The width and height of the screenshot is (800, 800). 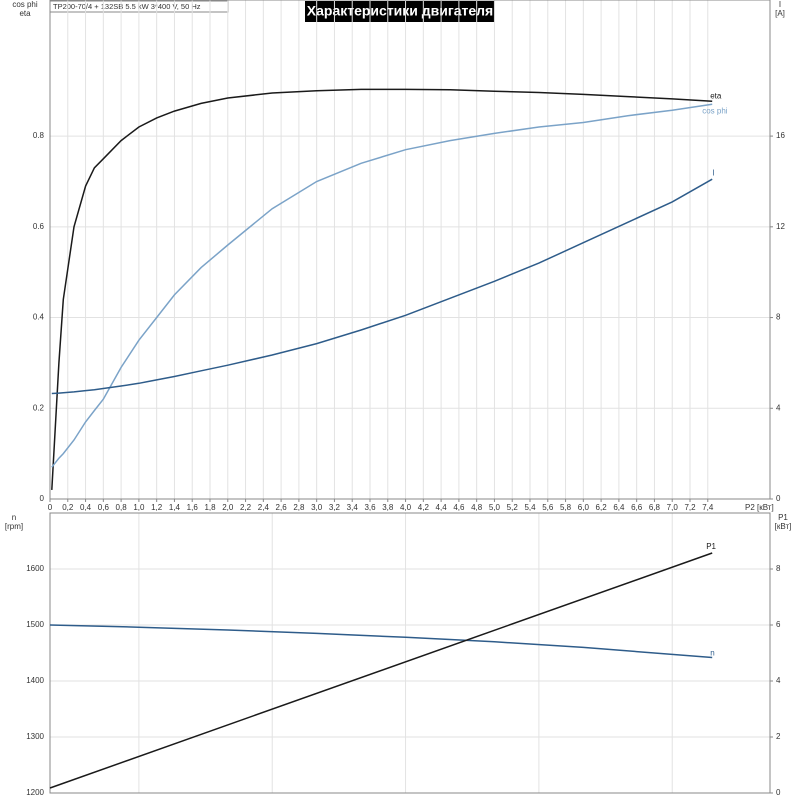 What do you see at coordinates (566, 507) in the screenshot?
I see `x-tick-label: 5,8` at bounding box center [566, 507].